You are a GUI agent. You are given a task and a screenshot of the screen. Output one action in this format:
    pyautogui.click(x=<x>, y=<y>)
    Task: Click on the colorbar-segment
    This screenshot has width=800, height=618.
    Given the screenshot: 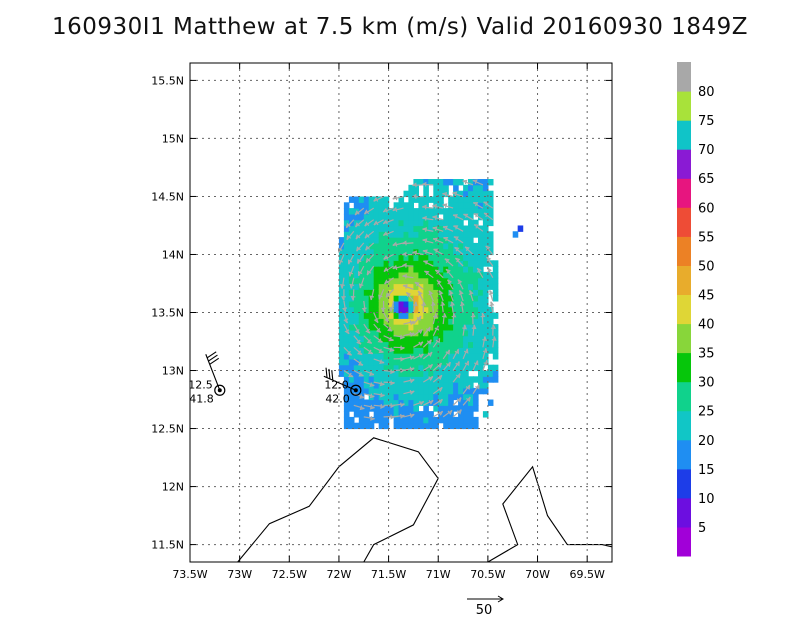 What is the action you would take?
    pyautogui.click(x=684, y=454)
    